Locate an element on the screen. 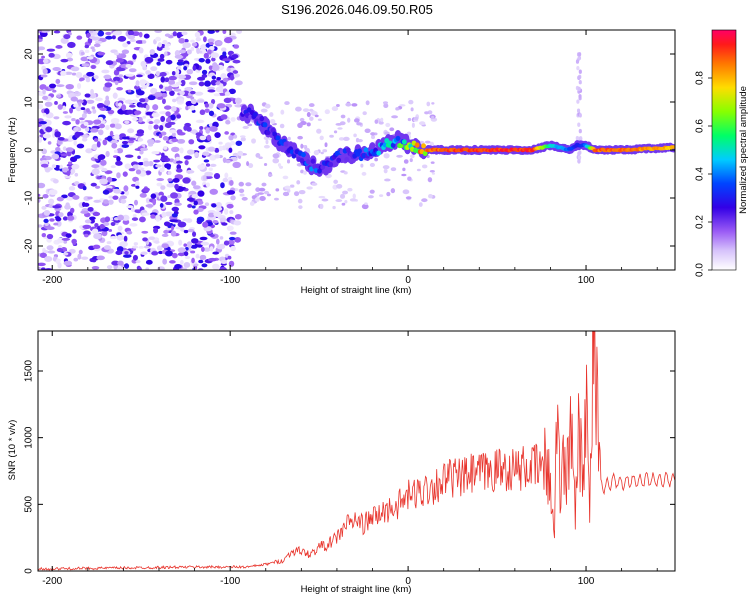 The height and width of the screenshot is (600, 750). dominant-frequency-track is located at coordinates (457, 140).